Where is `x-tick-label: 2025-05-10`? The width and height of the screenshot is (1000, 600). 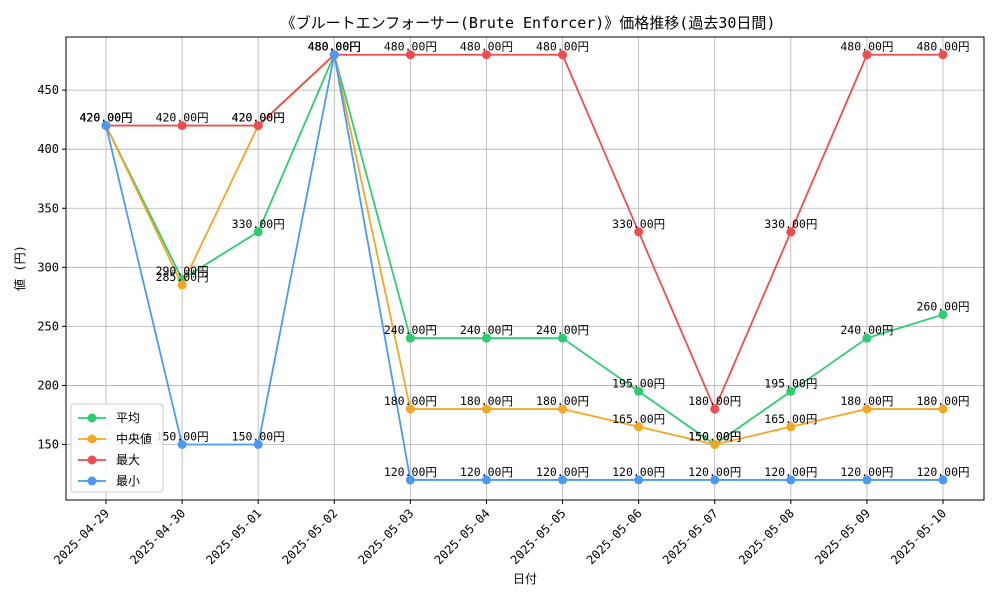 x-tick-label: 2025-05-10 is located at coordinates (918, 536).